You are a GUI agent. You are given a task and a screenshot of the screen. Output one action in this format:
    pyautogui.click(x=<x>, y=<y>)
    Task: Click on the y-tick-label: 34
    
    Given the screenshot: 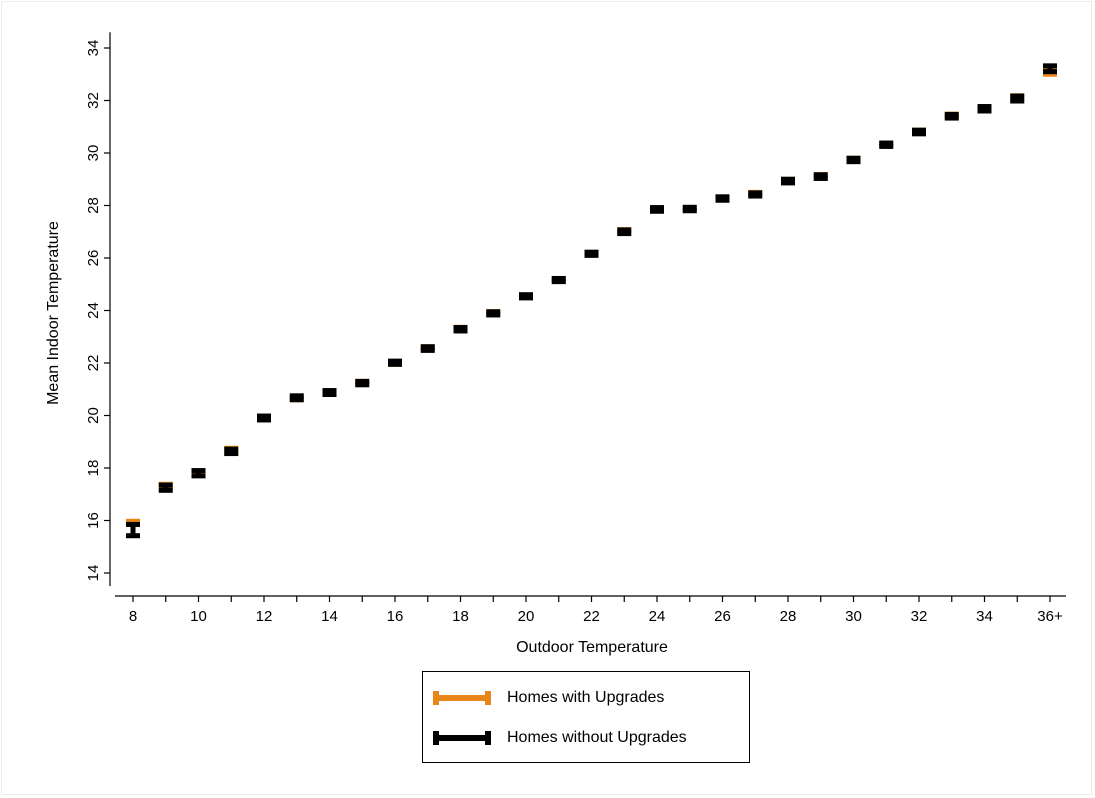 What is the action you would take?
    pyautogui.click(x=93, y=48)
    